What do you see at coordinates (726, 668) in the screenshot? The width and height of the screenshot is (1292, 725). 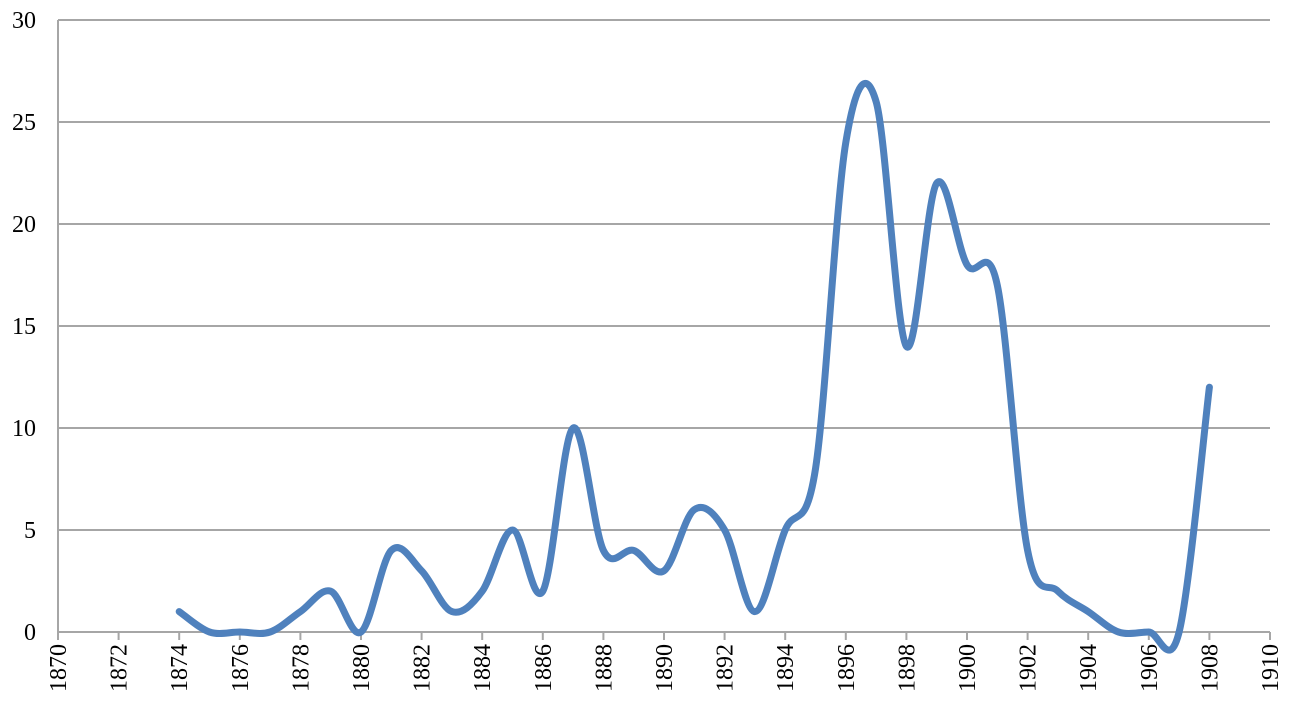 I see `x-tick-label: 1892` at bounding box center [726, 668].